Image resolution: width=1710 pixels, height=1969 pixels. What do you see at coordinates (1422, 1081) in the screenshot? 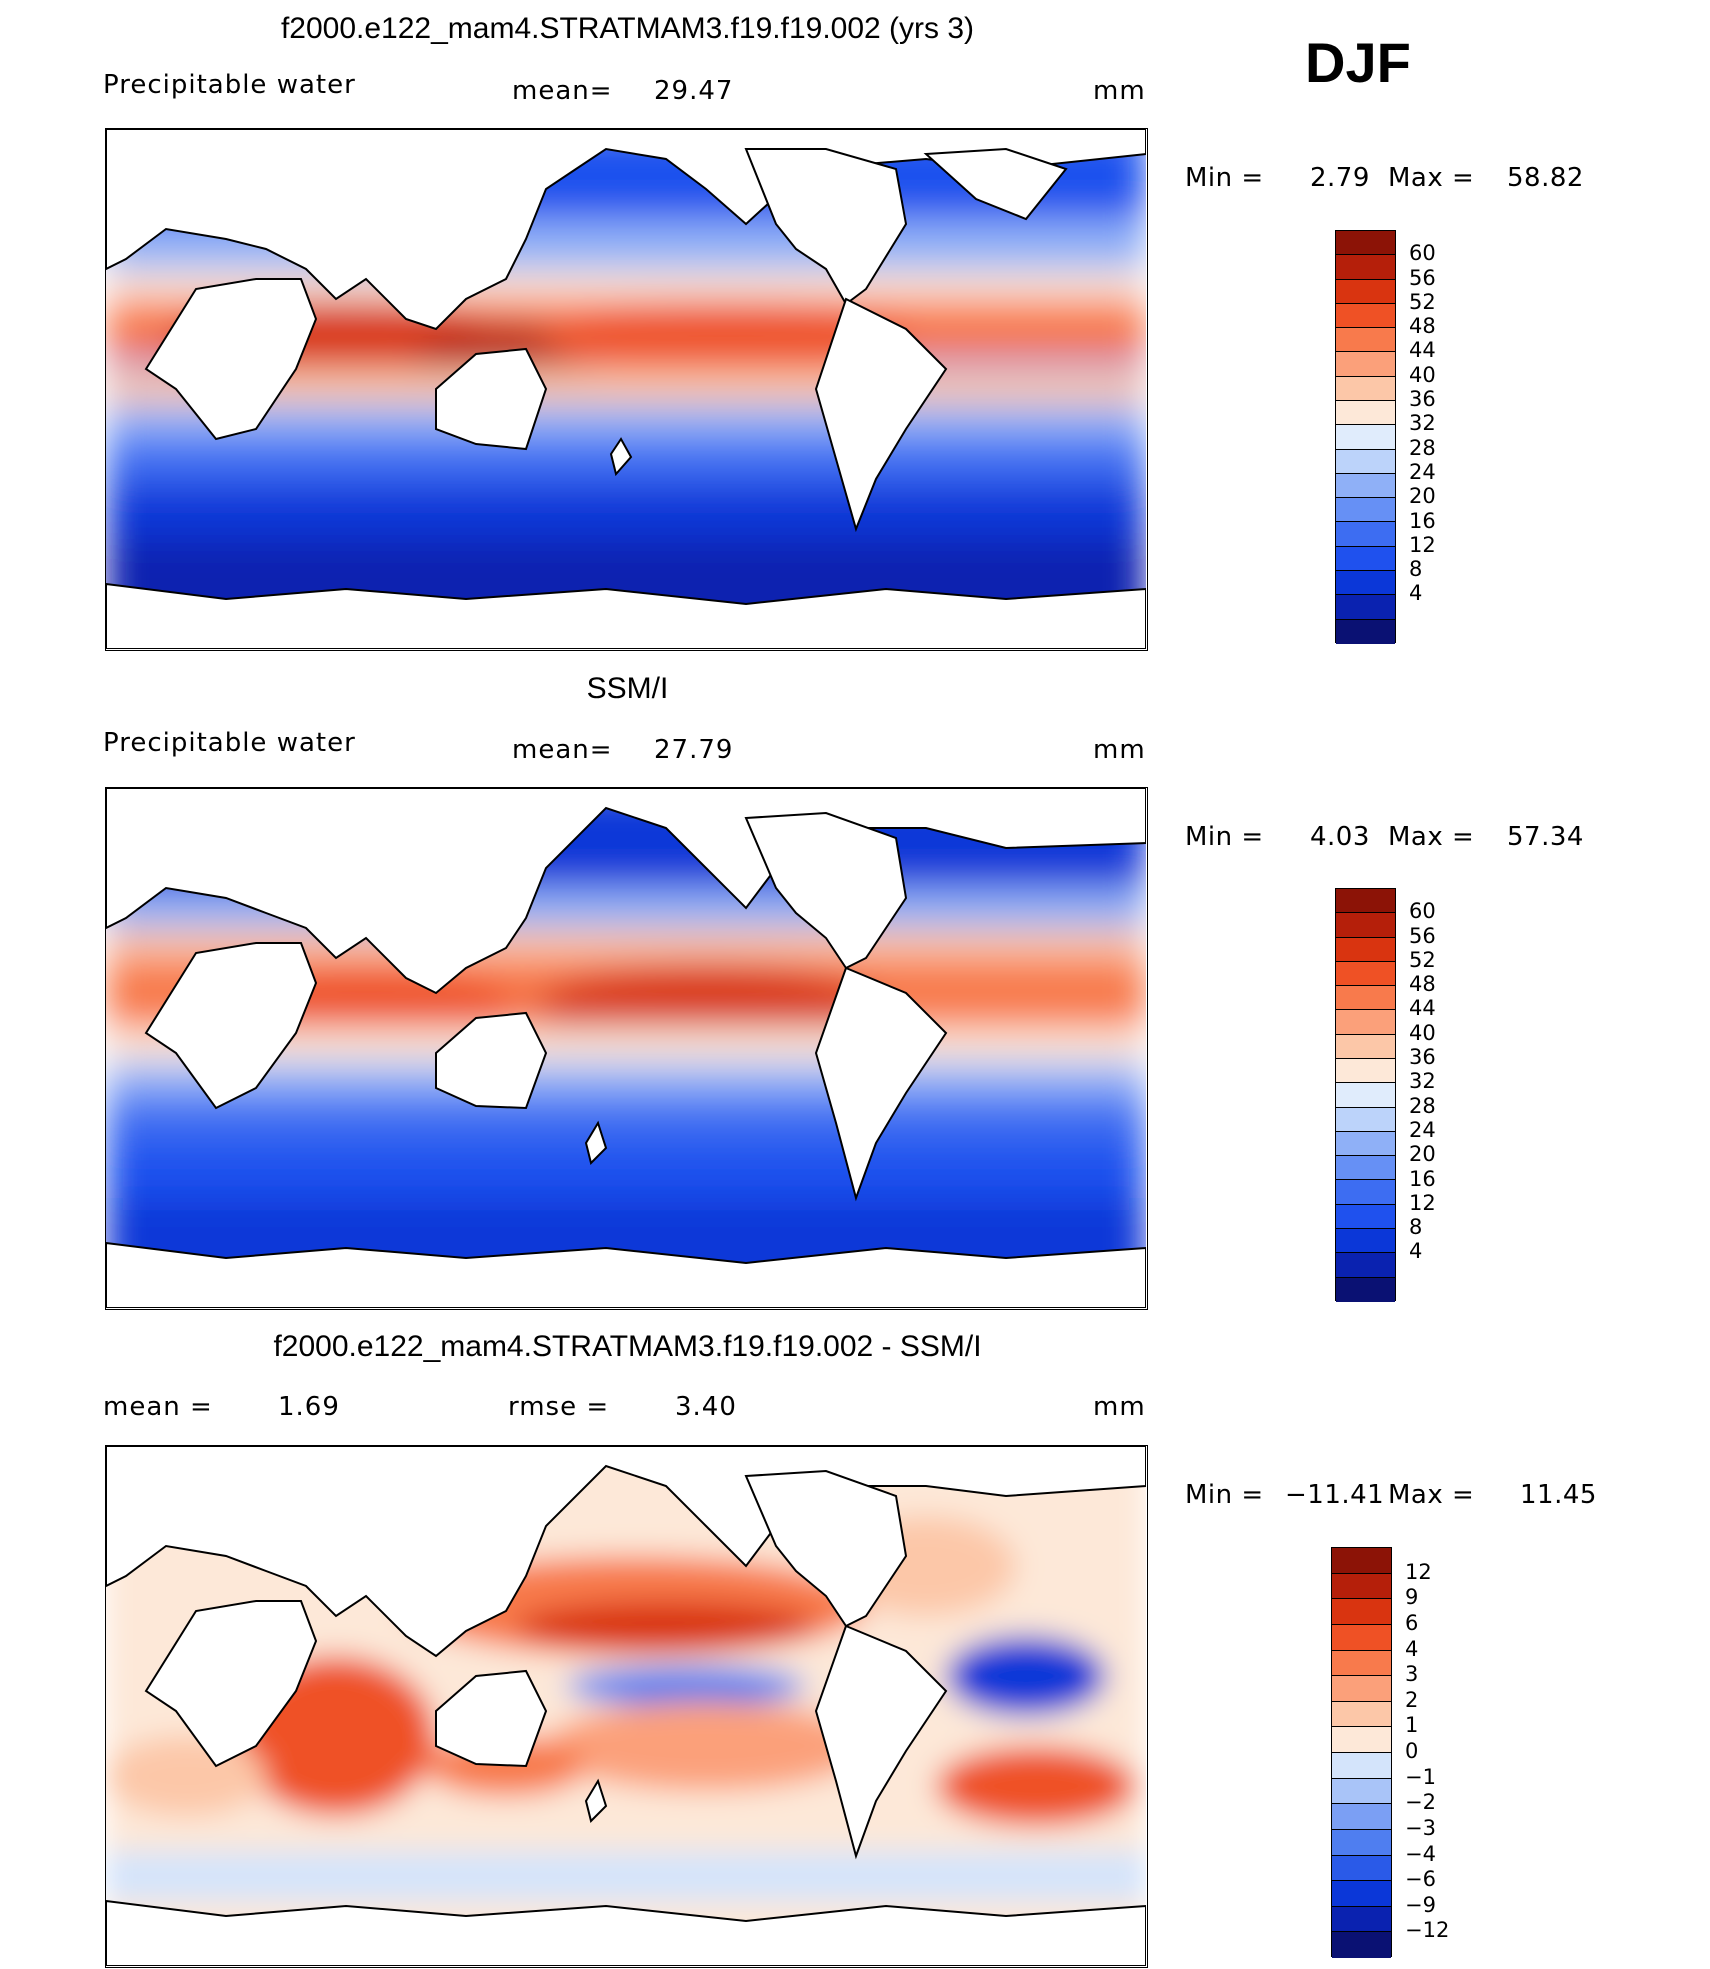
I see `colorbar-level-label: 32` at bounding box center [1422, 1081].